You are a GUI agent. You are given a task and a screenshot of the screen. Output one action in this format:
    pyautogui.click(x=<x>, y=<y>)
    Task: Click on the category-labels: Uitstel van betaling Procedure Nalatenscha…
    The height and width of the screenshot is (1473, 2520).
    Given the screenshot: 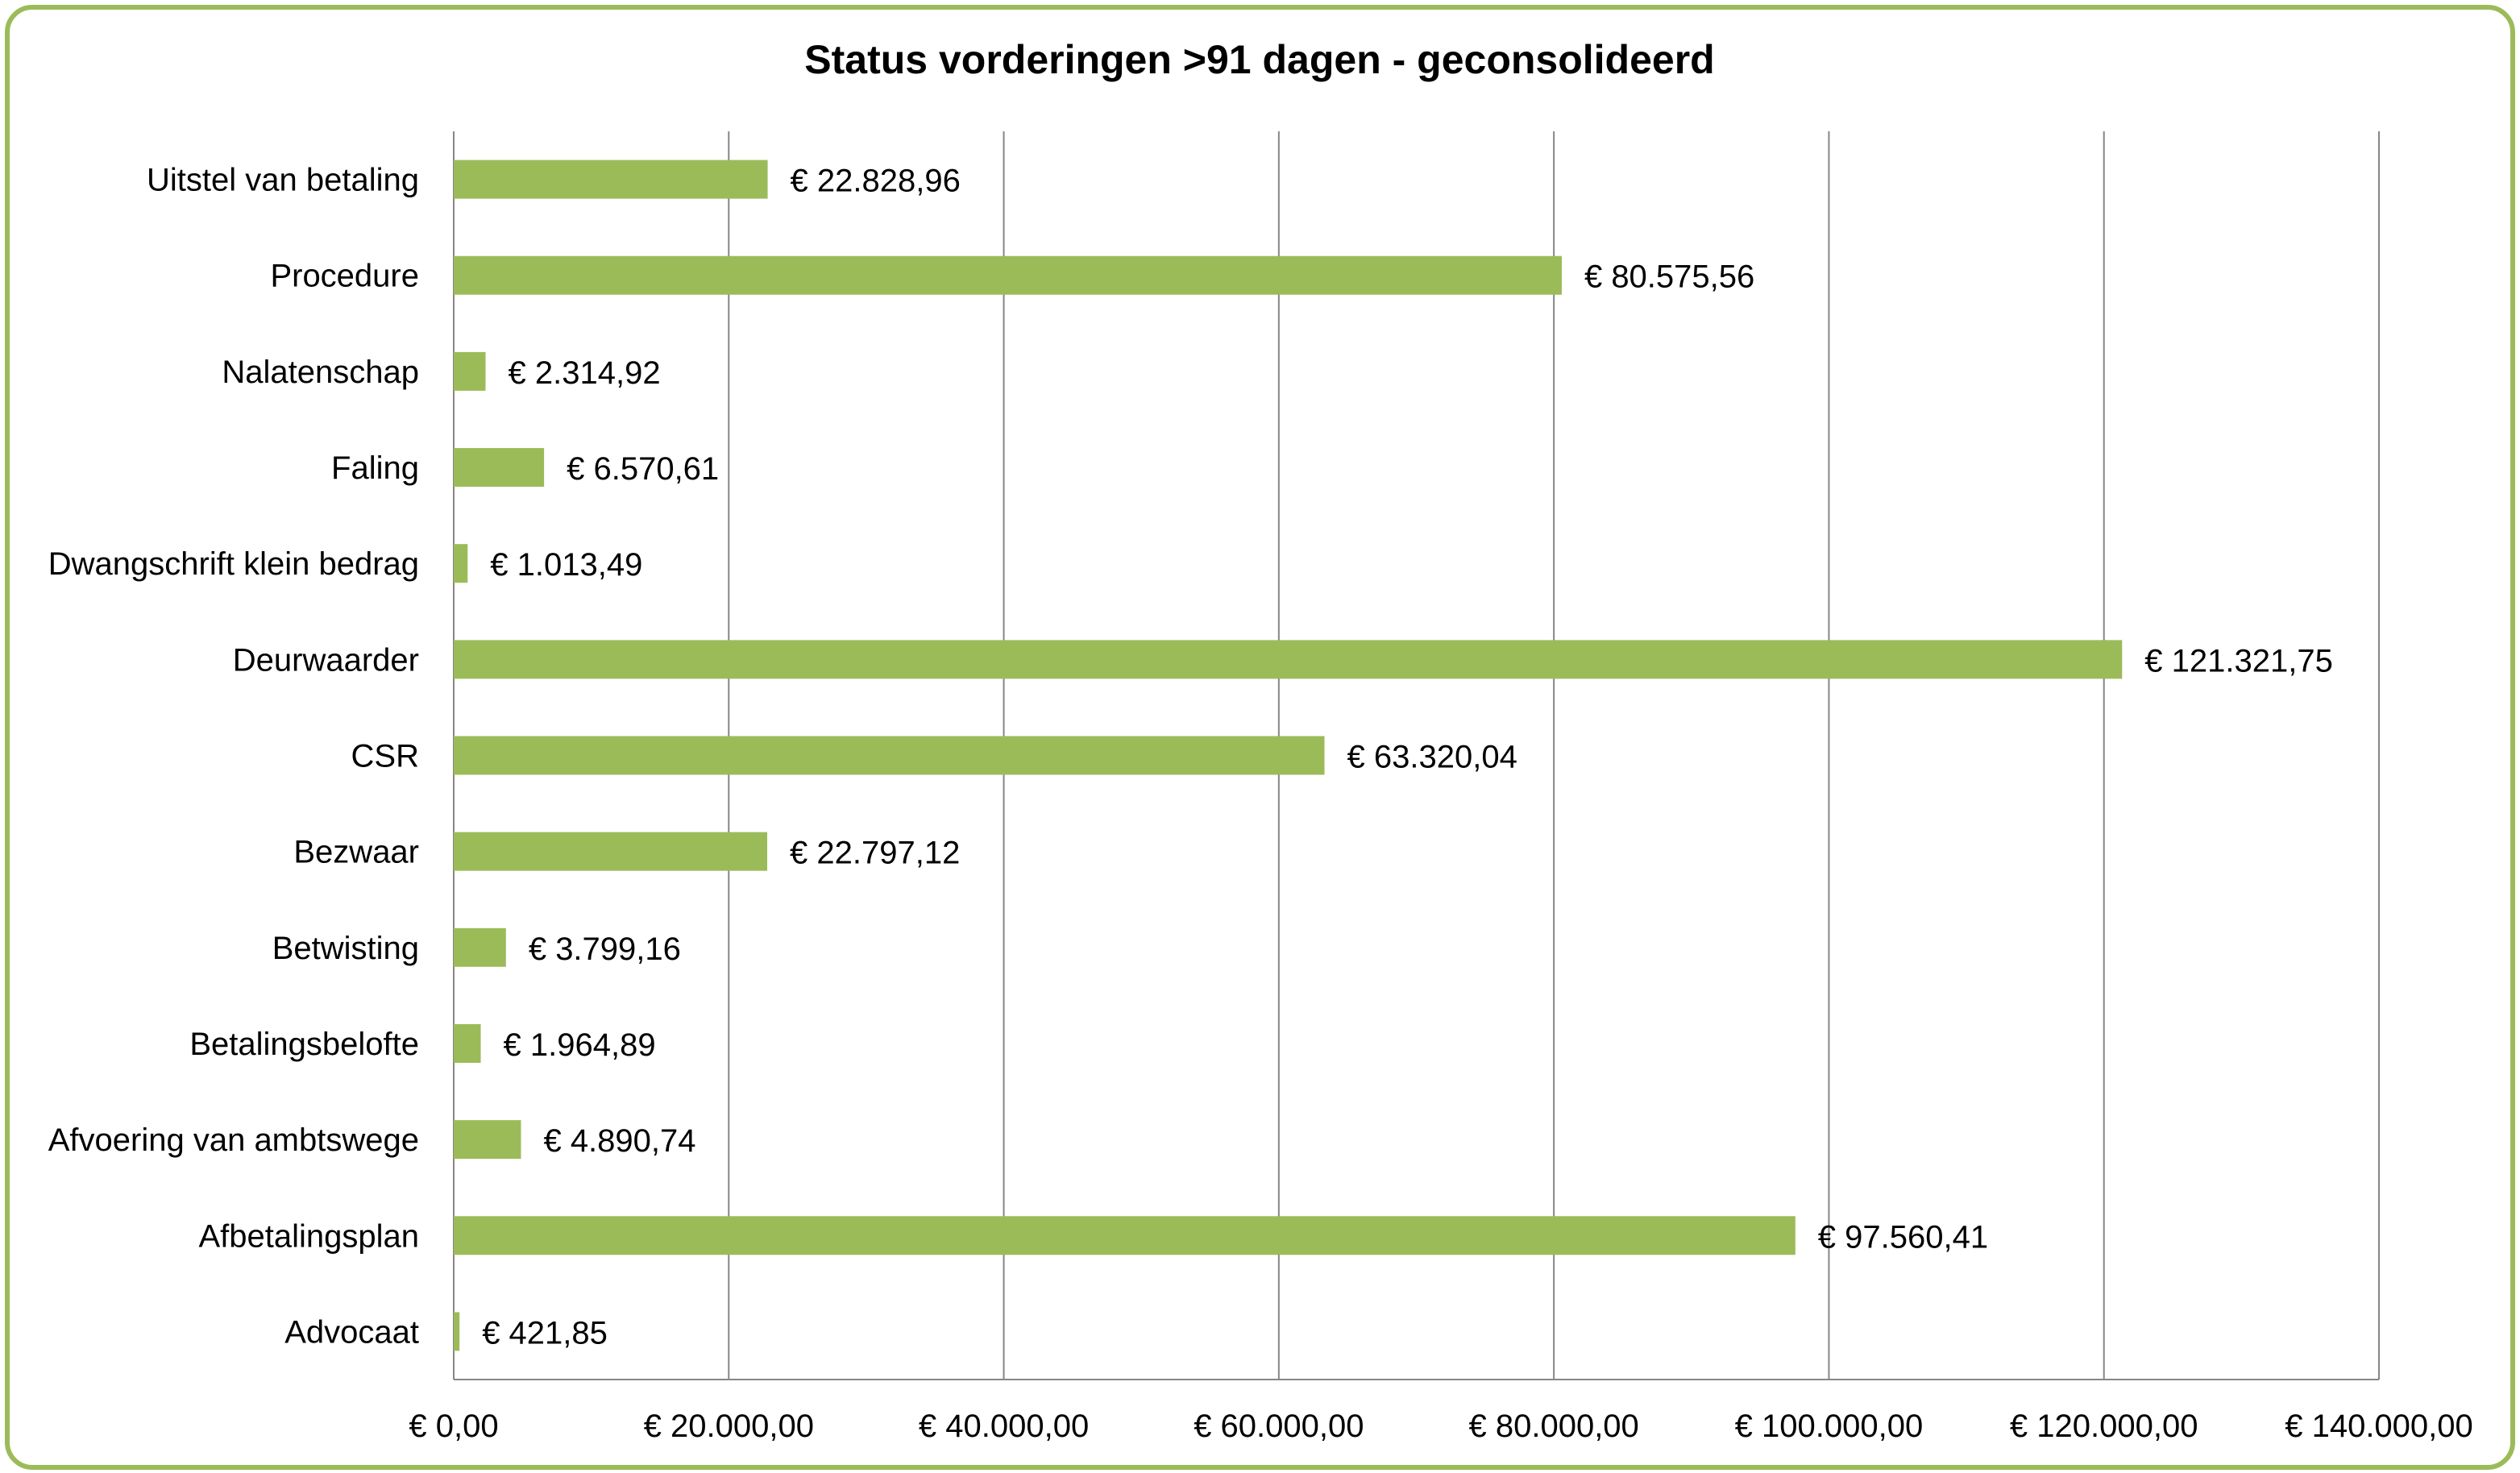 What is the action you would take?
    pyautogui.click(x=234, y=757)
    